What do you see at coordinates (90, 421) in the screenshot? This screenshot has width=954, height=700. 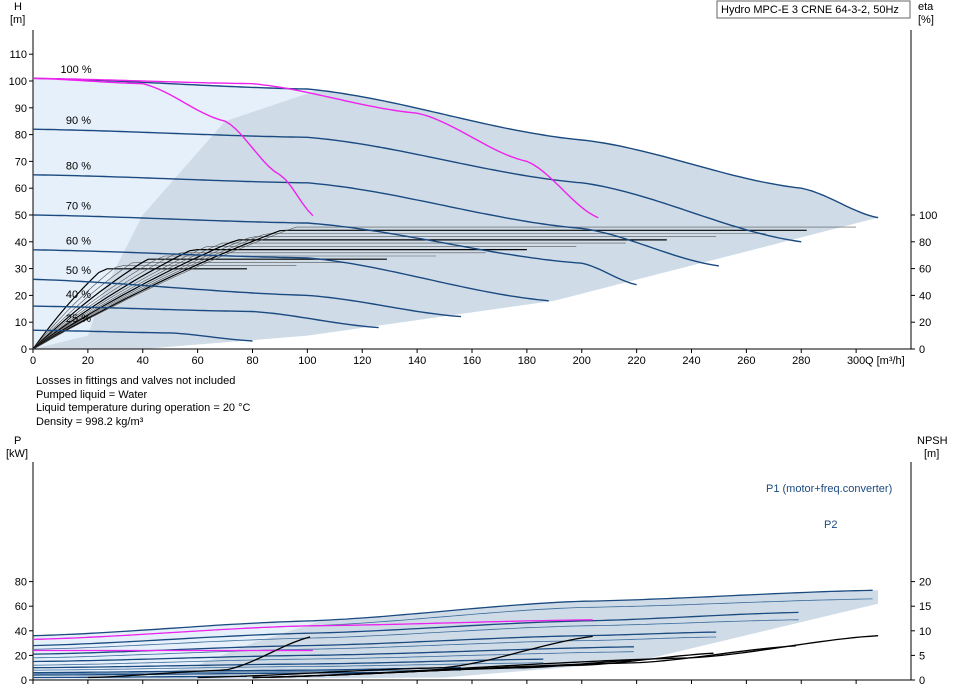 I see `note-density: Density = 998.2 kg/m³` at bounding box center [90, 421].